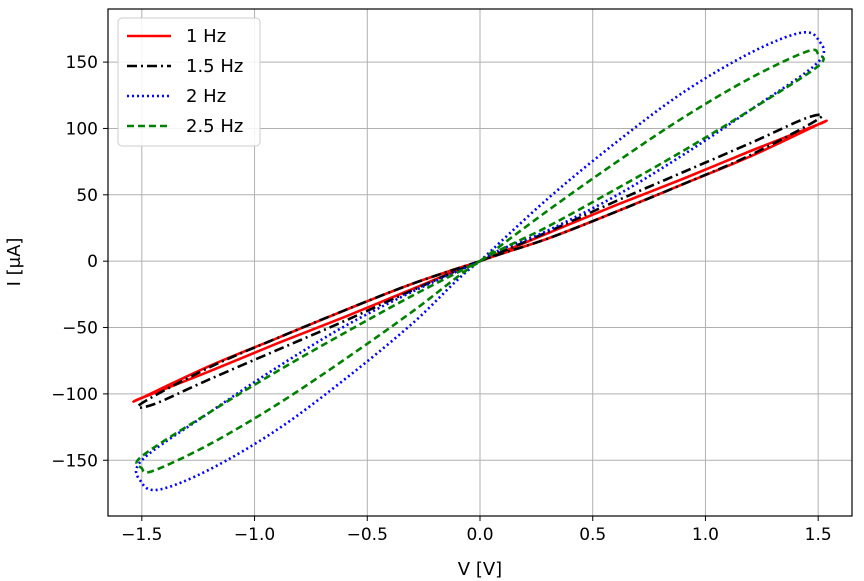 The width and height of the screenshot is (864, 581). Describe the element at coordinates (74, 395) in the screenshot. I see `y-tick-label: −100` at that location.